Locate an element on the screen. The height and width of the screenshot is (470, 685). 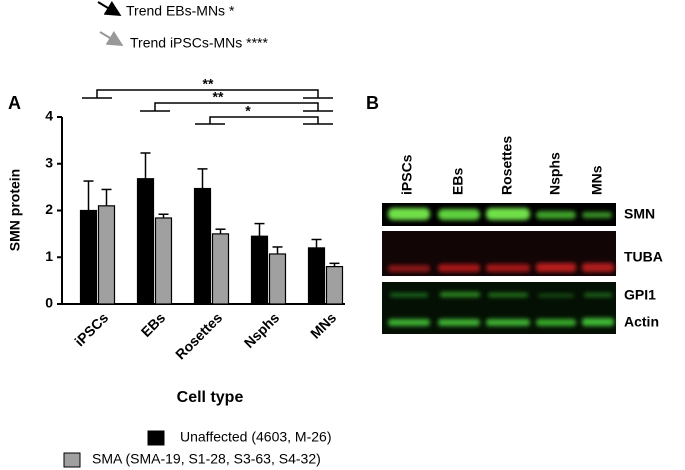
trend-label: Trend iPSCs-MNs **** is located at coordinates (199, 43).